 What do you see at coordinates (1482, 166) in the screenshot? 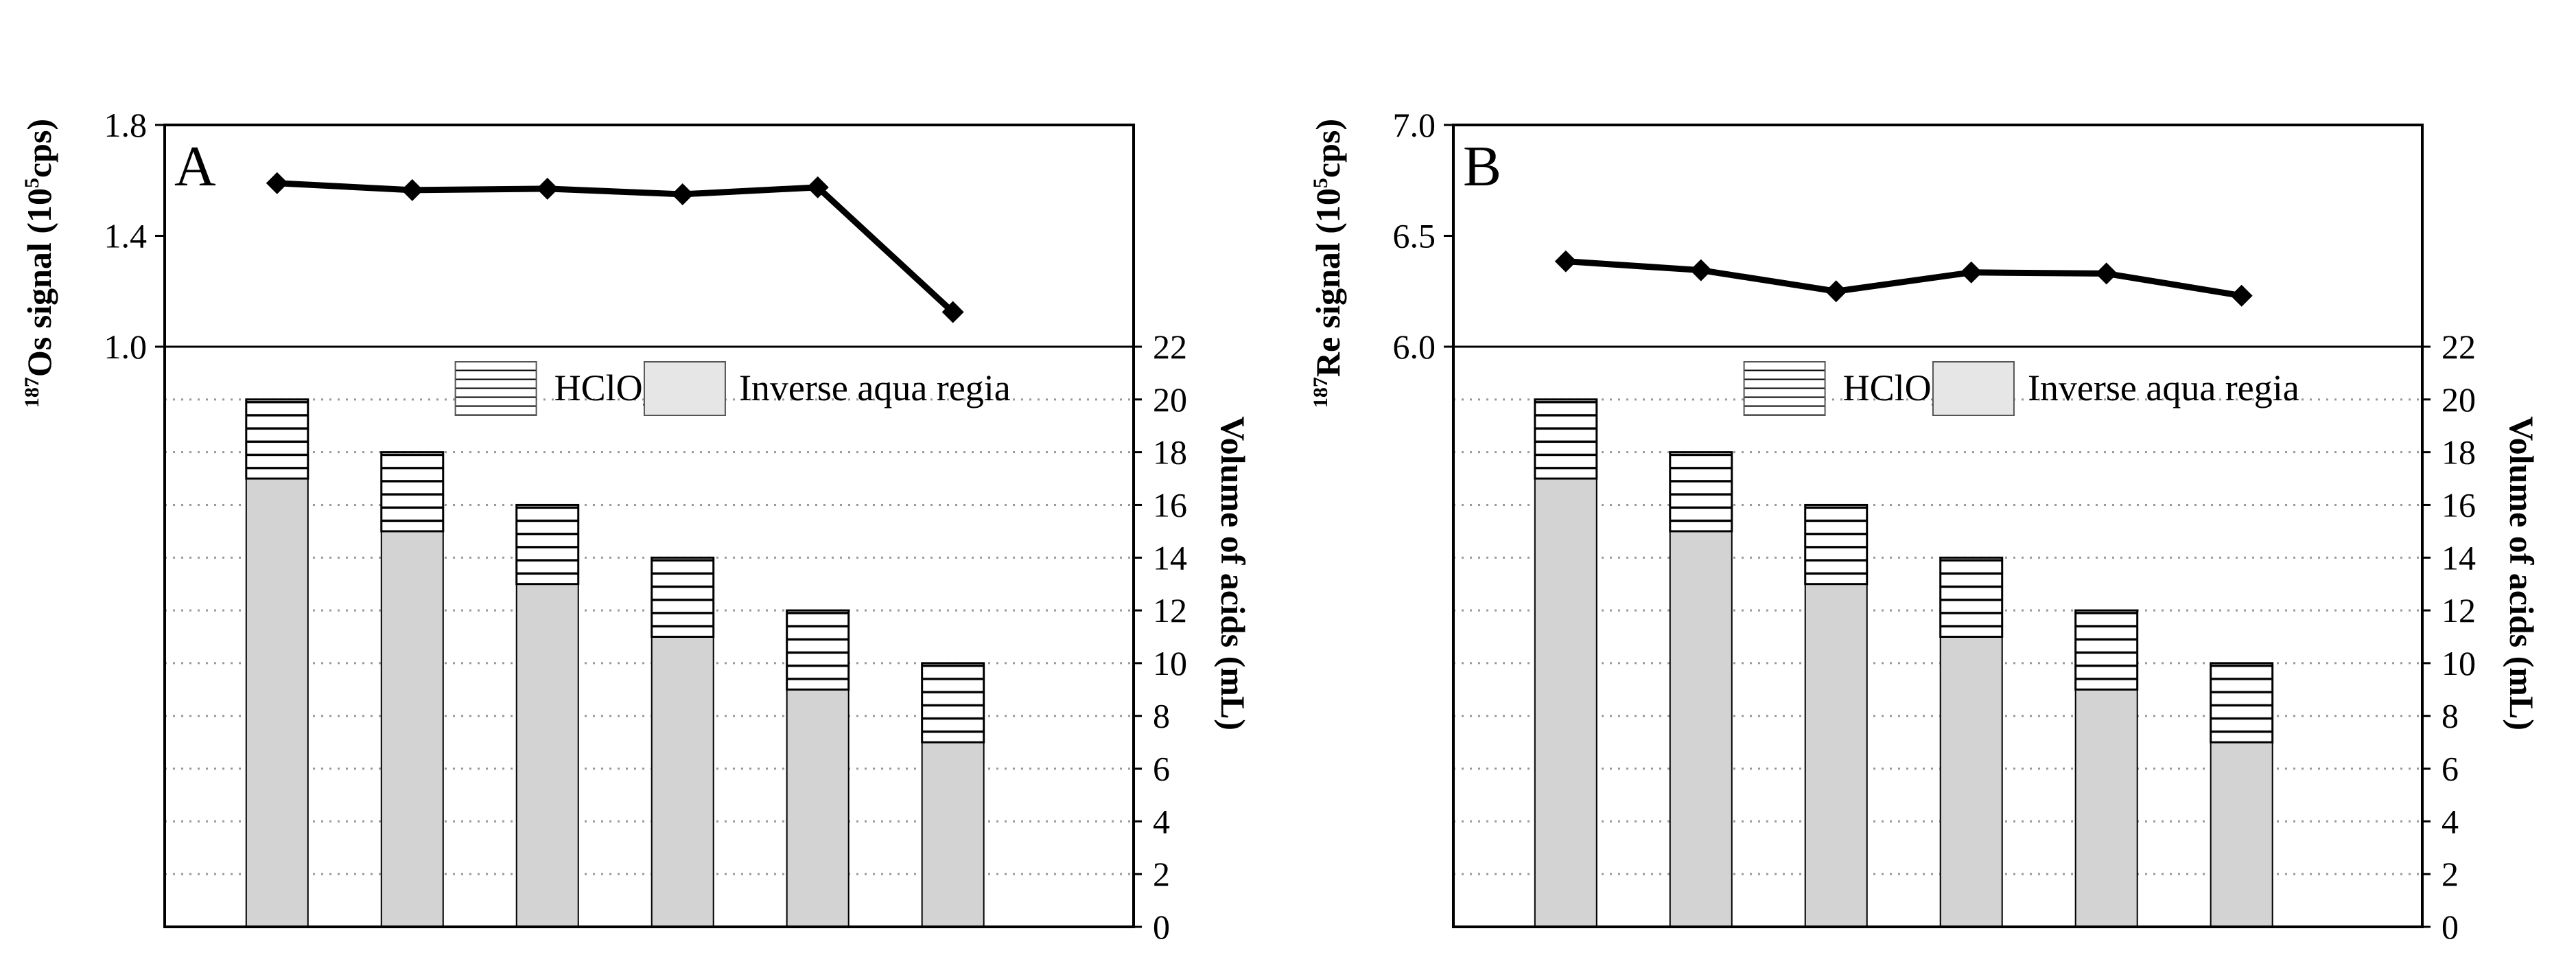
I see `panel-letter: B` at bounding box center [1482, 166].